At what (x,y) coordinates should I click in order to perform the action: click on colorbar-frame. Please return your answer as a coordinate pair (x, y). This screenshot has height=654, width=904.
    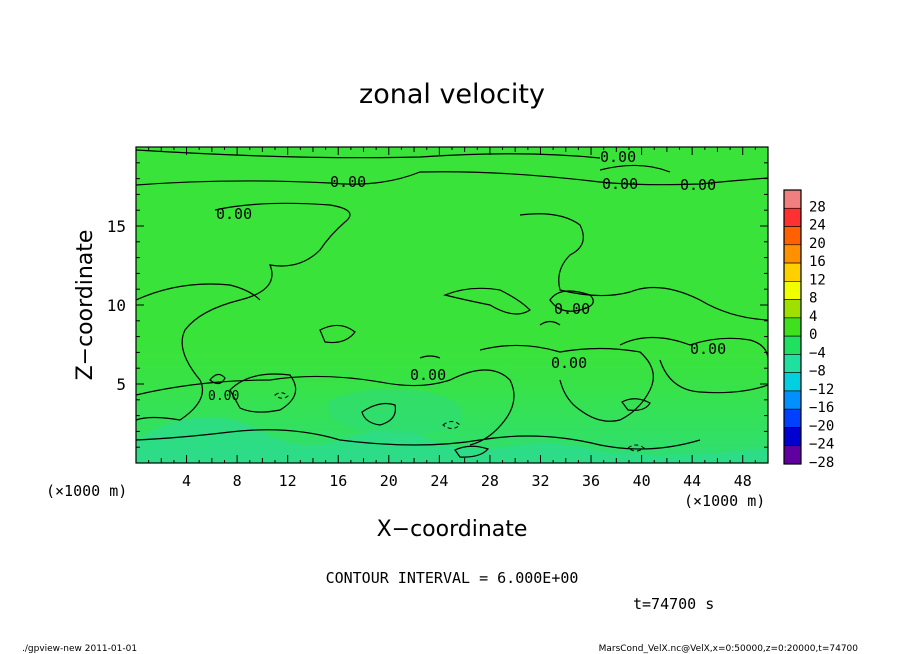
    Looking at the image, I should click on (792, 327).